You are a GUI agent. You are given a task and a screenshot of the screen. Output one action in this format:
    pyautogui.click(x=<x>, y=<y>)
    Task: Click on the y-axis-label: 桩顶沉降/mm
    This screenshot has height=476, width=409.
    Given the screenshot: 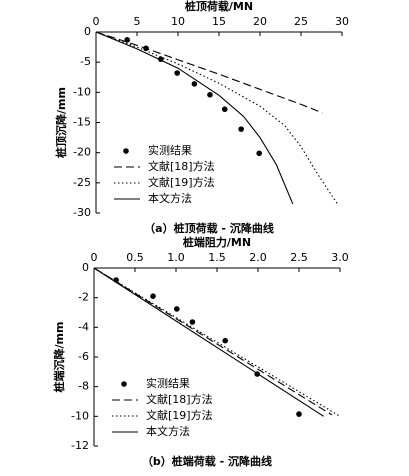 What is the action you would take?
    pyautogui.click(x=61, y=122)
    